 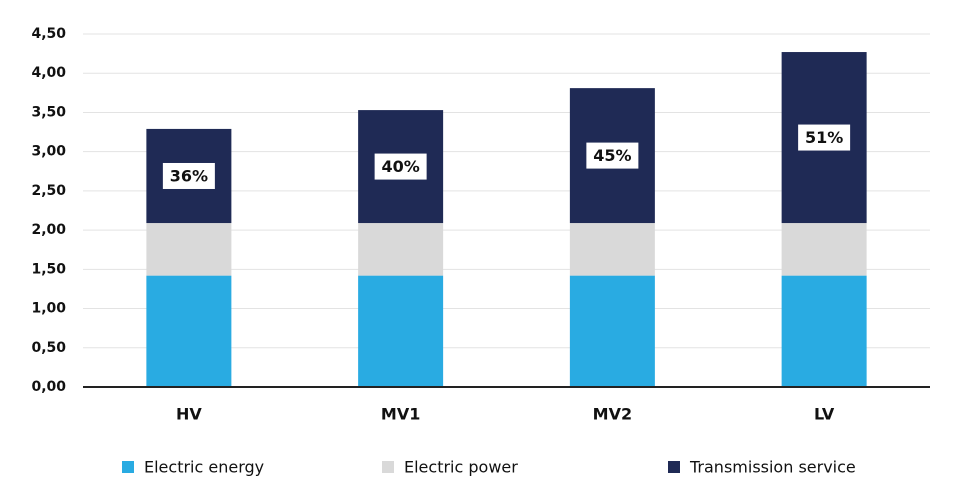 I want to click on x-tick-label: LV, so click(x=824, y=414).